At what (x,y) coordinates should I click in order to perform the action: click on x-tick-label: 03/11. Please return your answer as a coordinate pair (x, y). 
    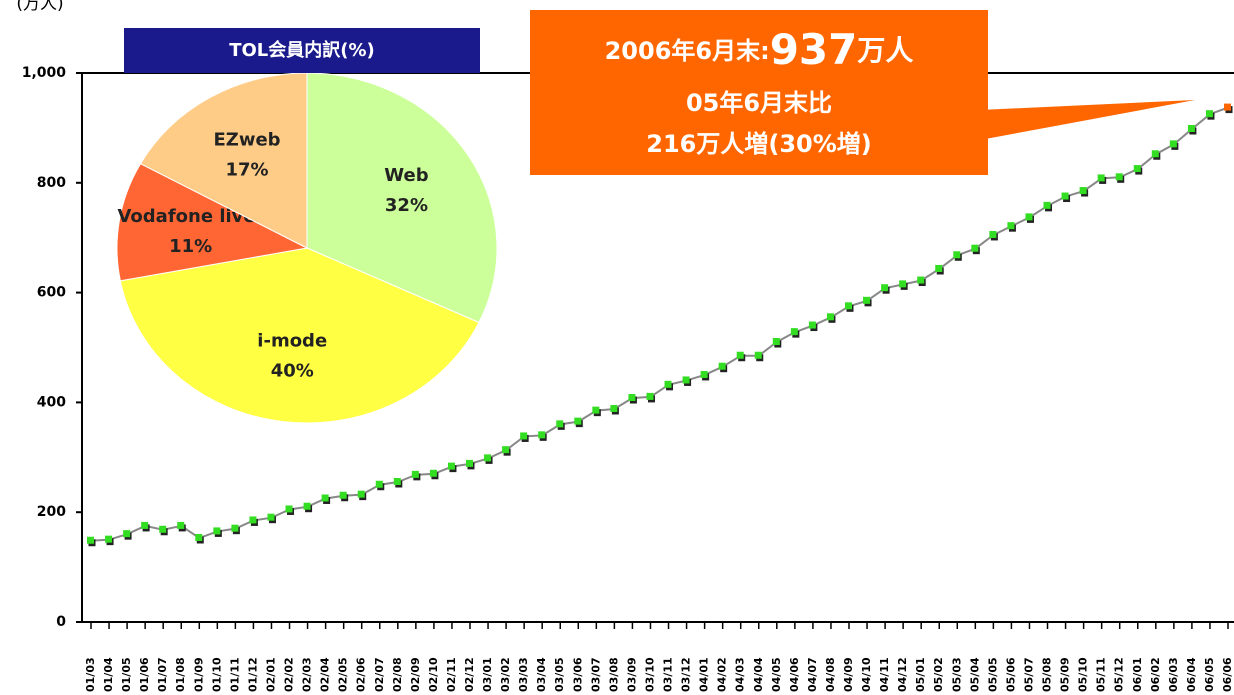
    Looking at the image, I should click on (668, 674).